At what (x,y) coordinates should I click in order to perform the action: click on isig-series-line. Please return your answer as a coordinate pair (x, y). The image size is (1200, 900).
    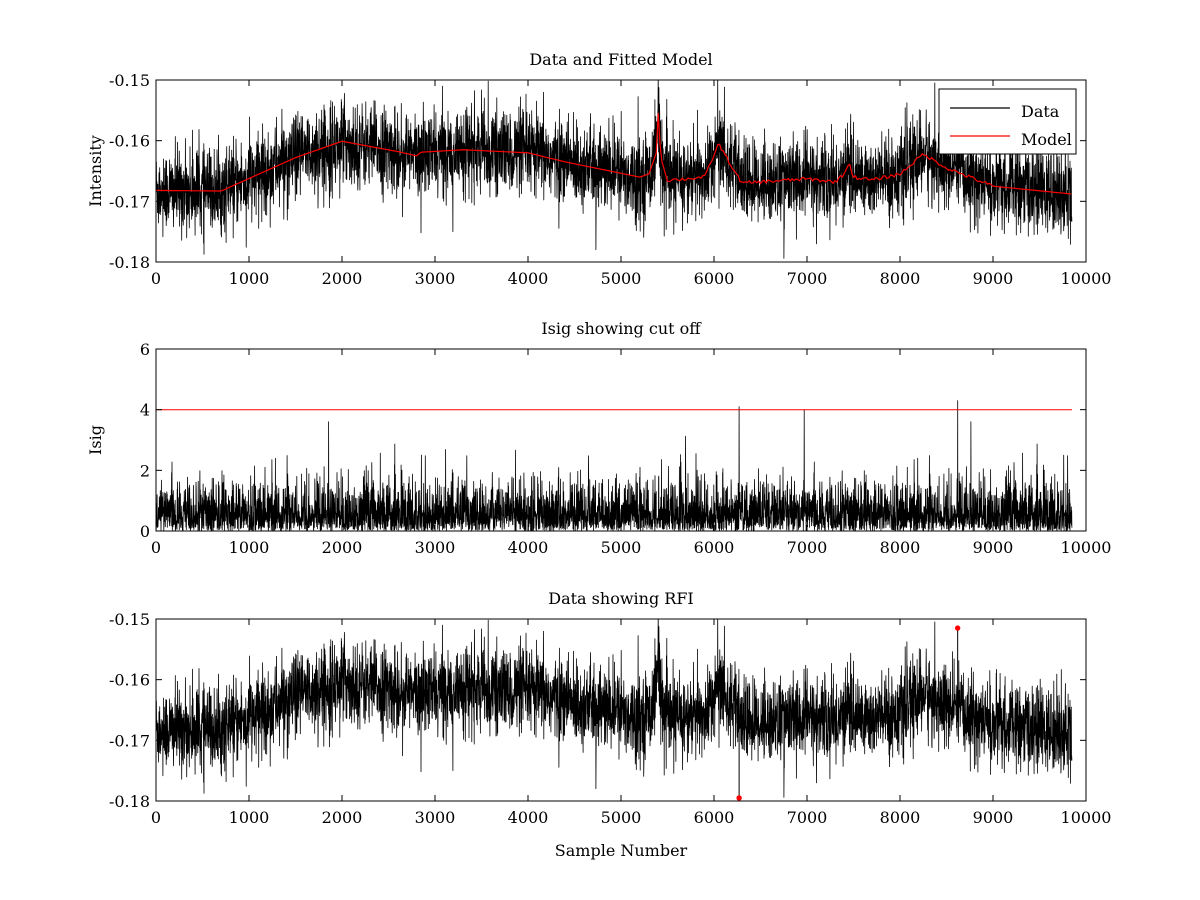
    Looking at the image, I should click on (614, 465).